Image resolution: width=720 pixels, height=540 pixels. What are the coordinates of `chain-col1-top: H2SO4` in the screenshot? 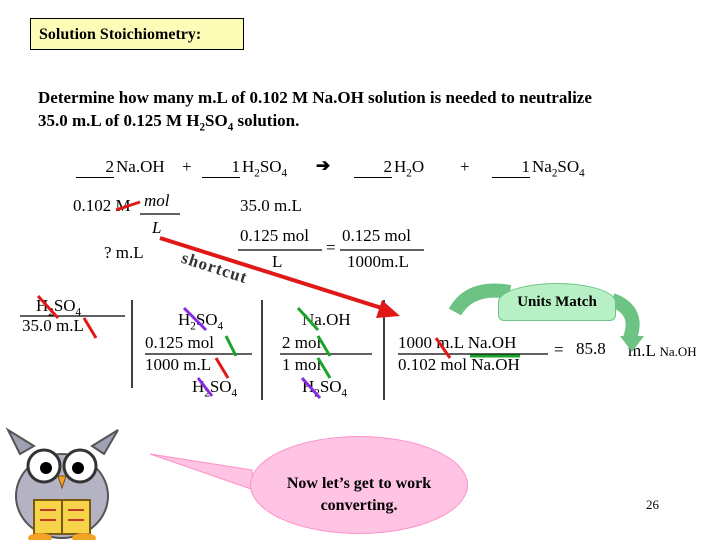 It's located at (201, 321).